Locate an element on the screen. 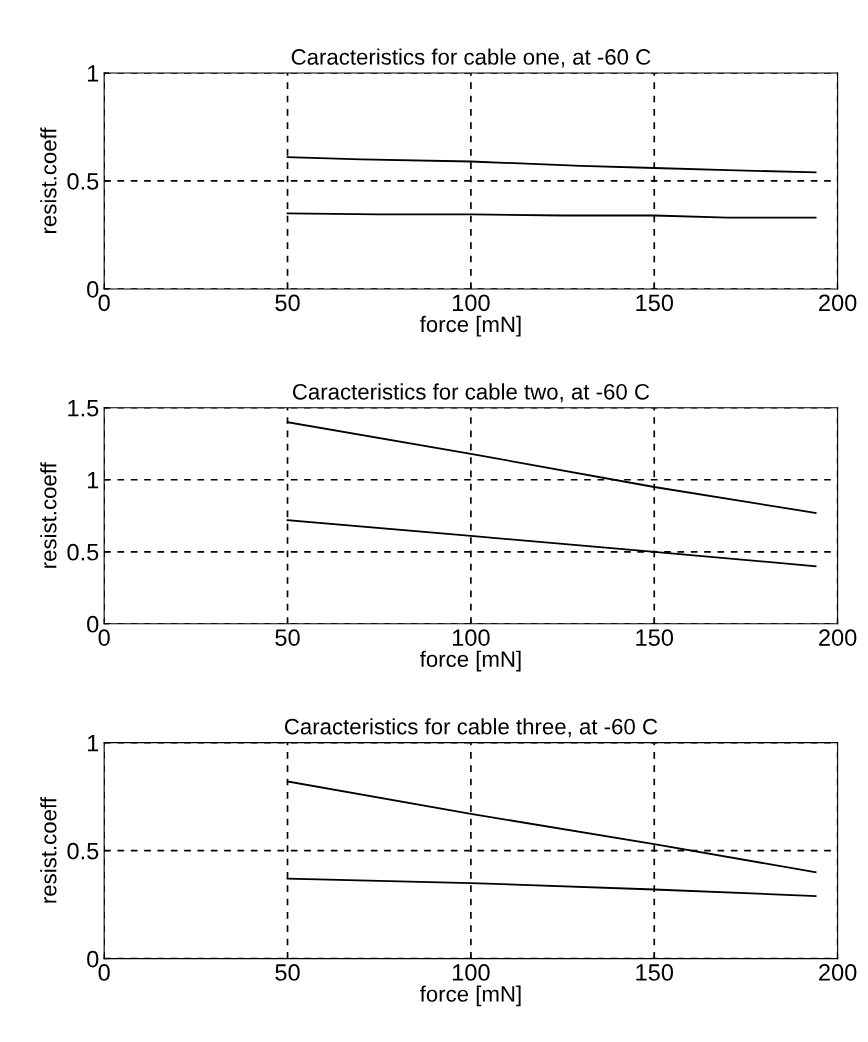  chart-title: Caracteristics for cable three, at -60 C is located at coordinates (471, 728).